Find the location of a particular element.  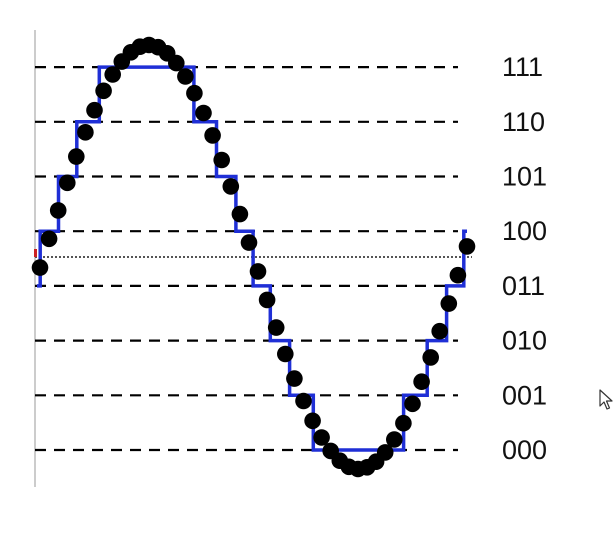

level-label-101: 101 is located at coordinates (524, 177).